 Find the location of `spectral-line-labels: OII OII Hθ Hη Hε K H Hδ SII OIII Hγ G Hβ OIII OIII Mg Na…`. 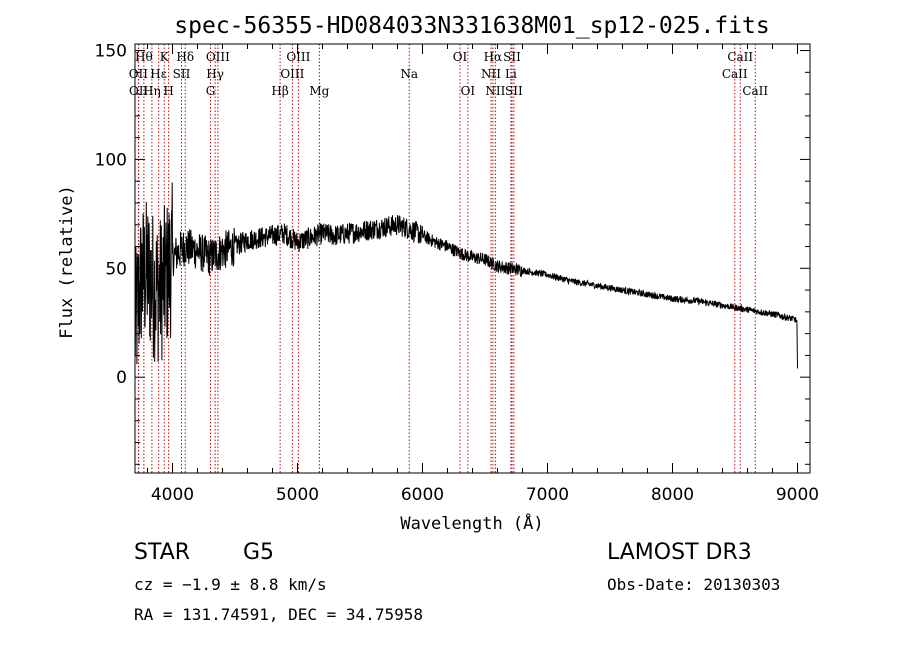

spectral-line-labels: OII OII Hθ Hη Hε K H Hδ SII OIII Hγ G Hβ OIII OIII Mg Na… is located at coordinates (449, 74).